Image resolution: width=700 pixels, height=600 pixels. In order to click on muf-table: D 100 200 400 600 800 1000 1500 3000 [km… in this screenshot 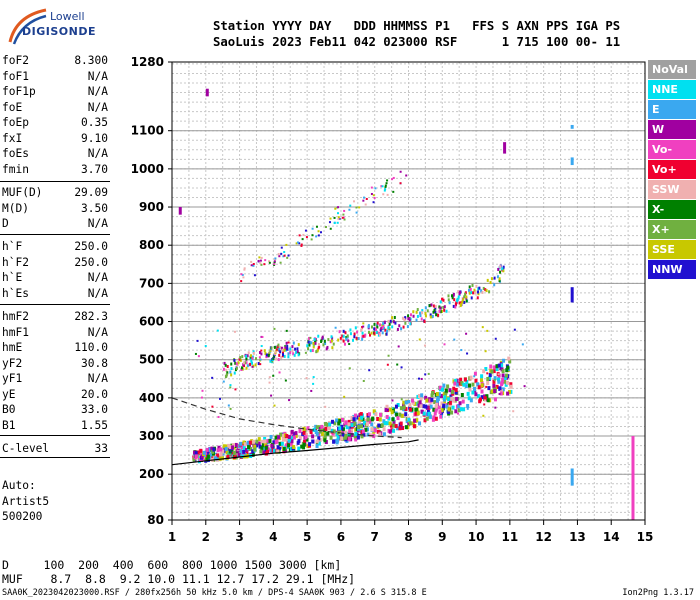, I will do `click(178, 572)`.